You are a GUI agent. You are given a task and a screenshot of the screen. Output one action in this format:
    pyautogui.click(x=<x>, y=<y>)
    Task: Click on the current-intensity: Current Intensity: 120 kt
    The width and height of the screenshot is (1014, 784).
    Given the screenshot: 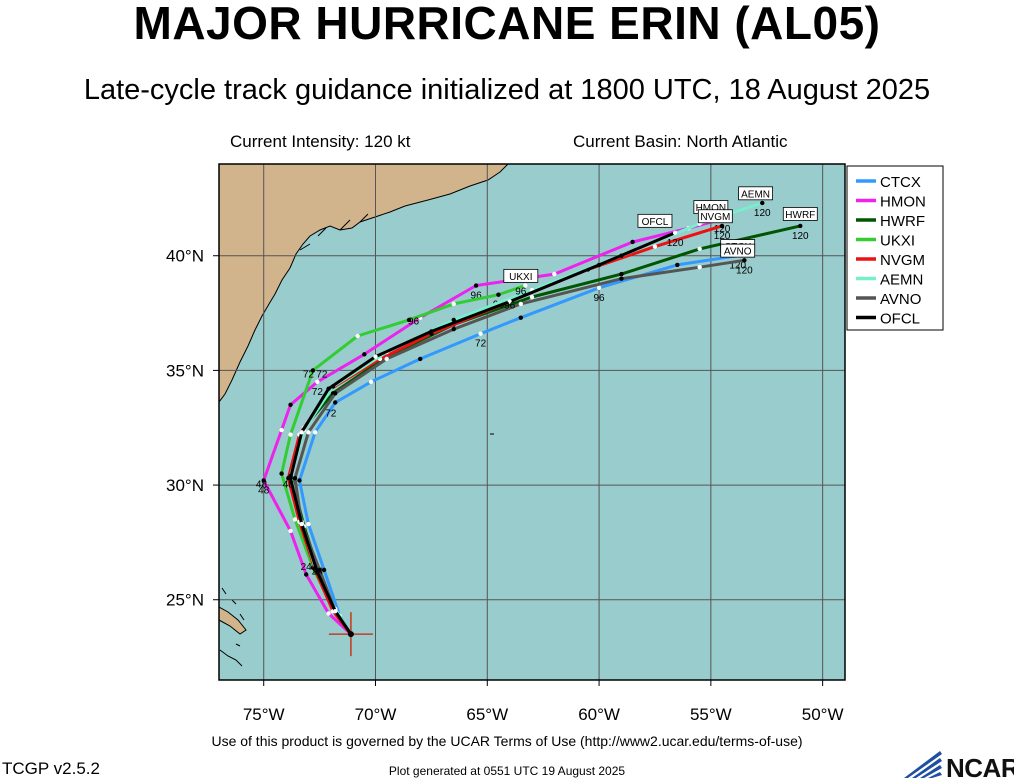 What is the action you would take?
    pyautogui.click(x=320, y=141)
    